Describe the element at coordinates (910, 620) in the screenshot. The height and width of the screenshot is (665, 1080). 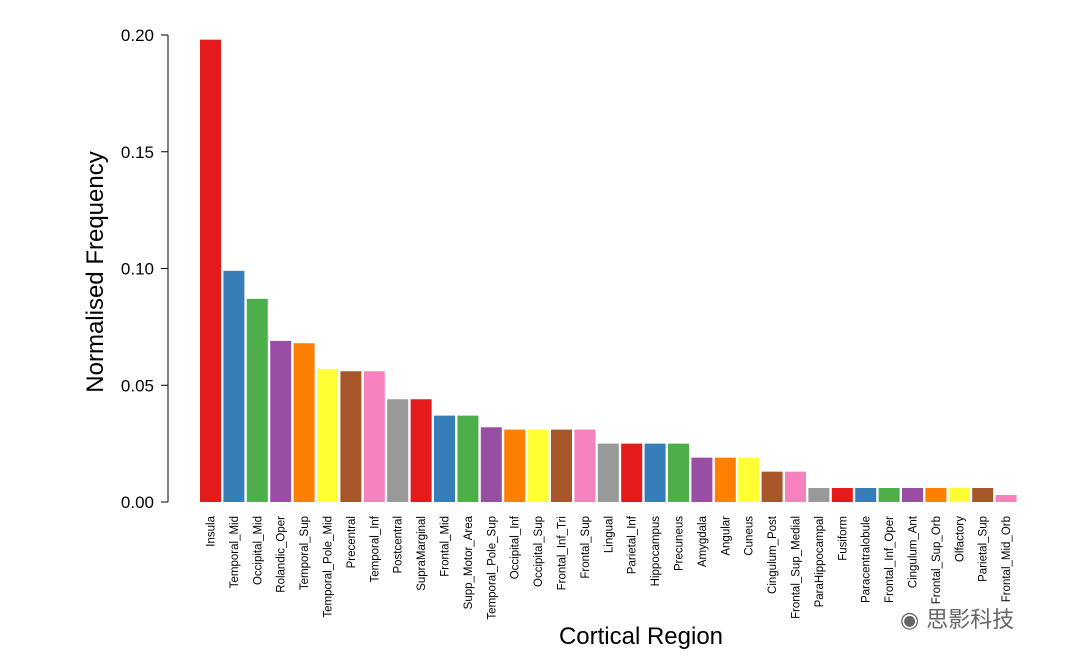
I see `wechat-icon: ◉` at that location.